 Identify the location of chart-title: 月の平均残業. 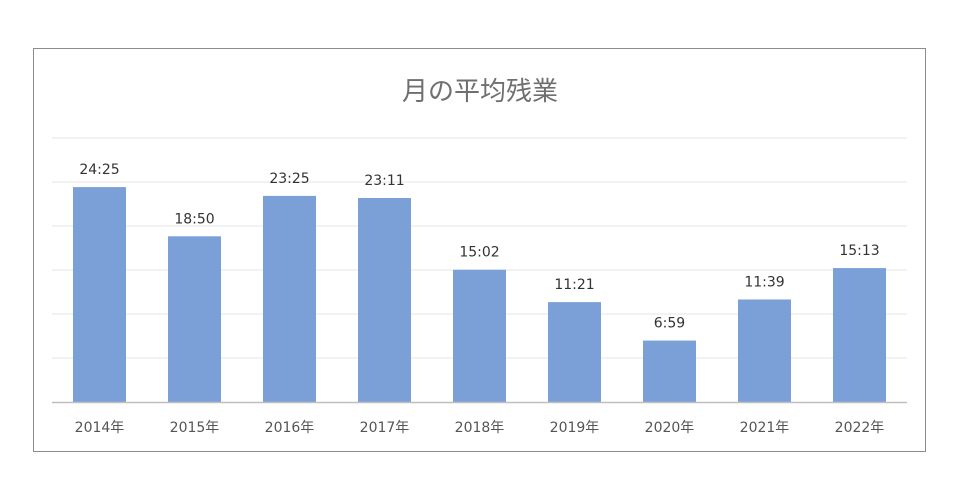
(480, 92).